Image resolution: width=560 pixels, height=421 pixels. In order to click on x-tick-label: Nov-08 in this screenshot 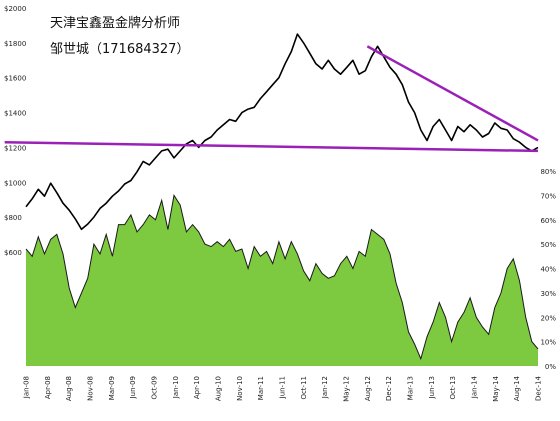, I will do `click(91, 388)`.